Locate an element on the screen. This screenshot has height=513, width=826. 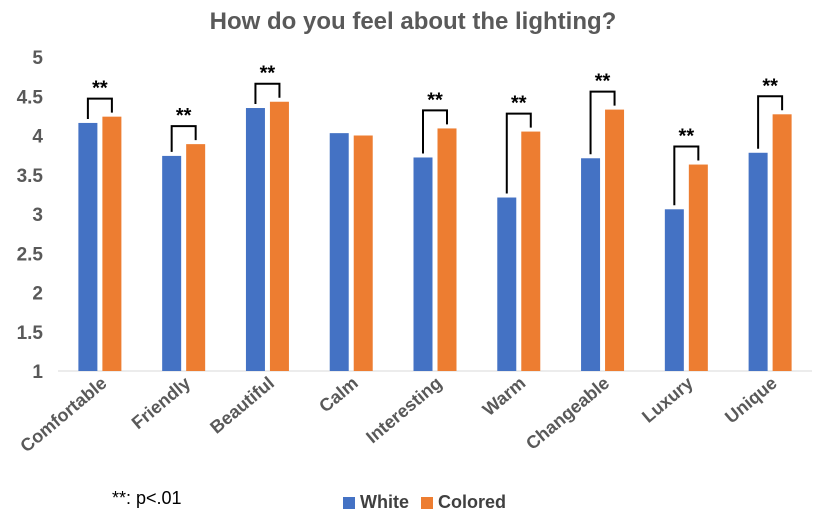
x-tick-label: Warm is located at coordinates (504, 396).